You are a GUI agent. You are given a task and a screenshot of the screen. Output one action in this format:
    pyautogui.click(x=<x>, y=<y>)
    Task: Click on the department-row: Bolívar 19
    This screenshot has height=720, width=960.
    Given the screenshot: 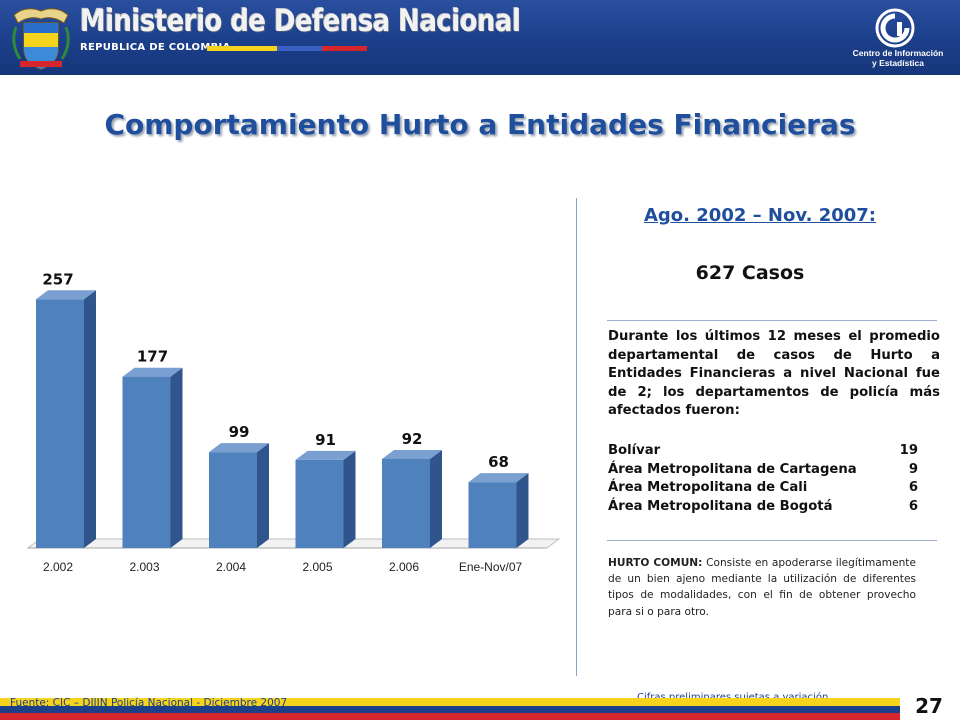 What is the action you would take?
    pyautogui.click(x=763, y=451)
    